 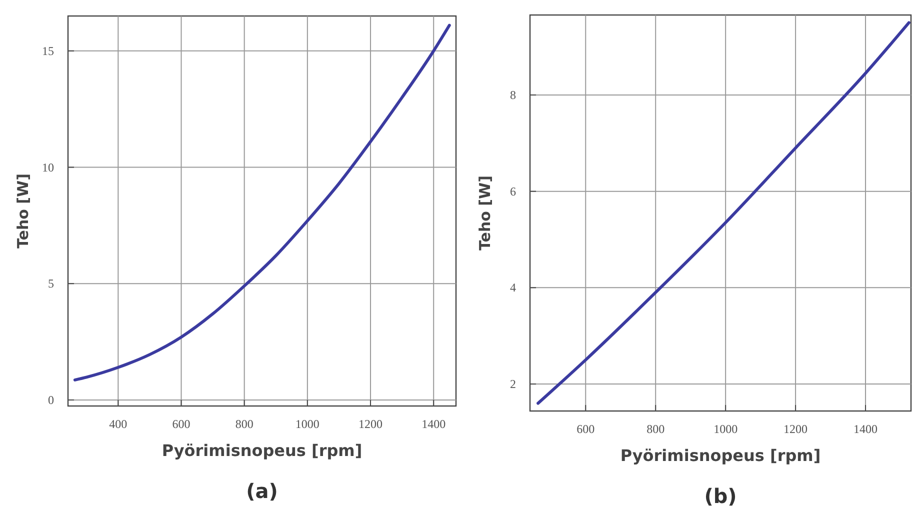 What do you see at coordinates (513, 287) in the screenshot?
I see `y-tick-label: 4` at bounding box center [513, 287].